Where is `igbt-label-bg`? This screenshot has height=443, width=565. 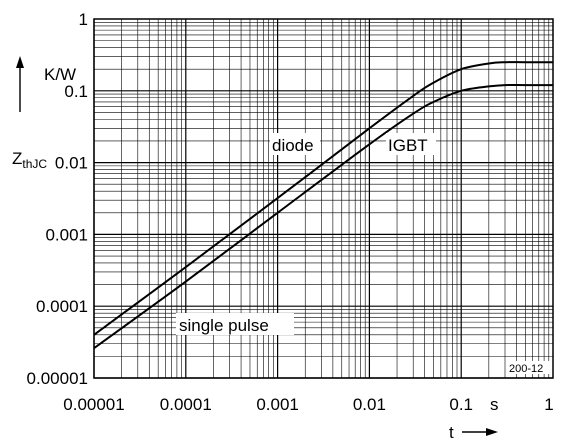 igbt-label-bg is located at coordinates (411, 144).